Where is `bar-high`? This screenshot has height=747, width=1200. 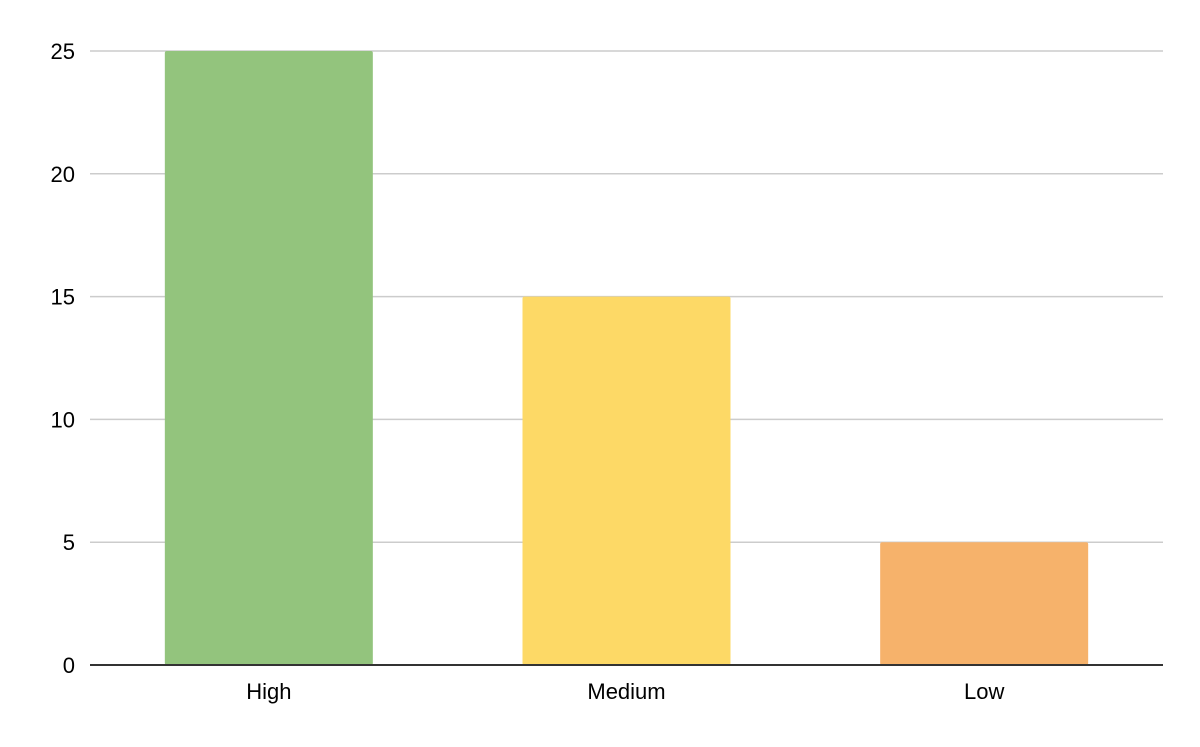
bar-high is located at coordinates (268, 358).